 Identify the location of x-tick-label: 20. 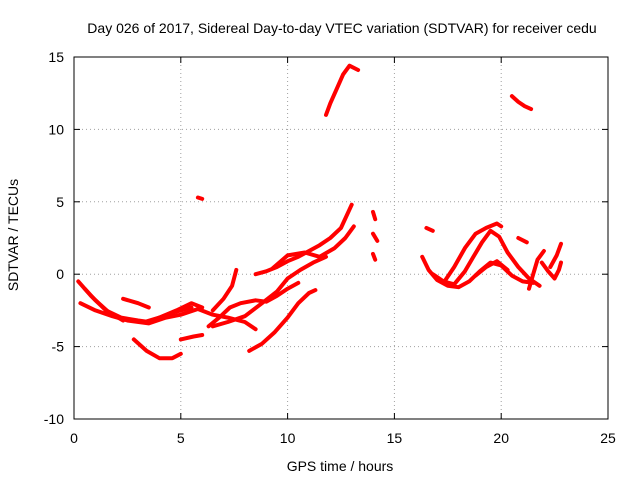
(501, 438).